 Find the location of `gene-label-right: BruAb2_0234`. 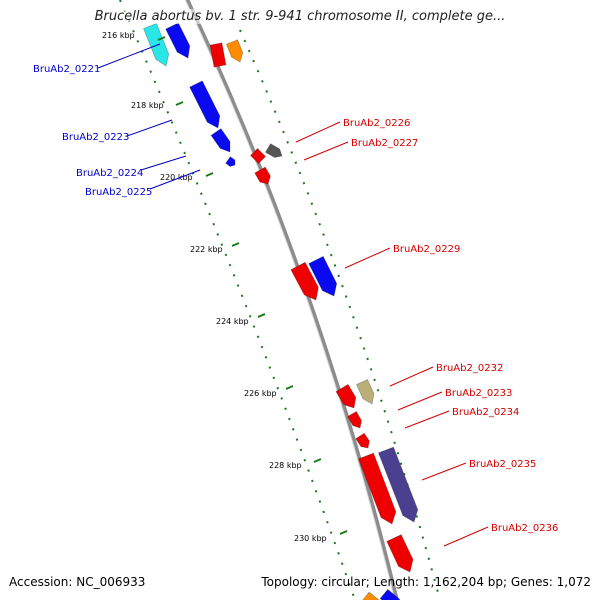

gene-label-right: BruAb2_0234 is located at coordinates (485, 412).